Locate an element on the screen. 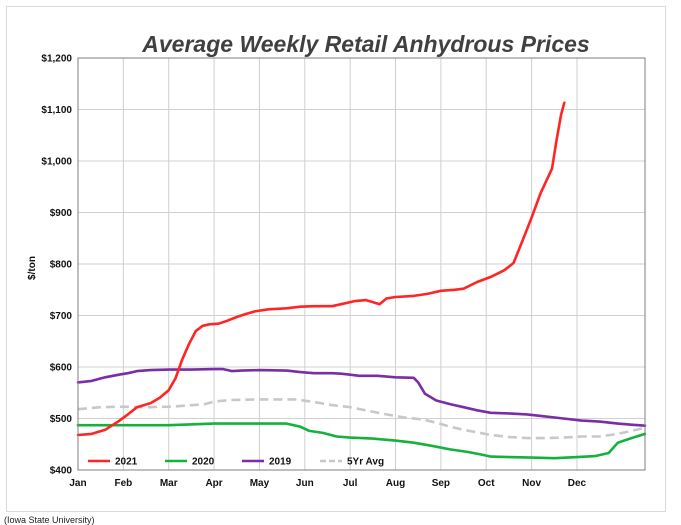 This screenshot has width=681, height=525. legend-label: 2020 is located at coordinates (203, 462).